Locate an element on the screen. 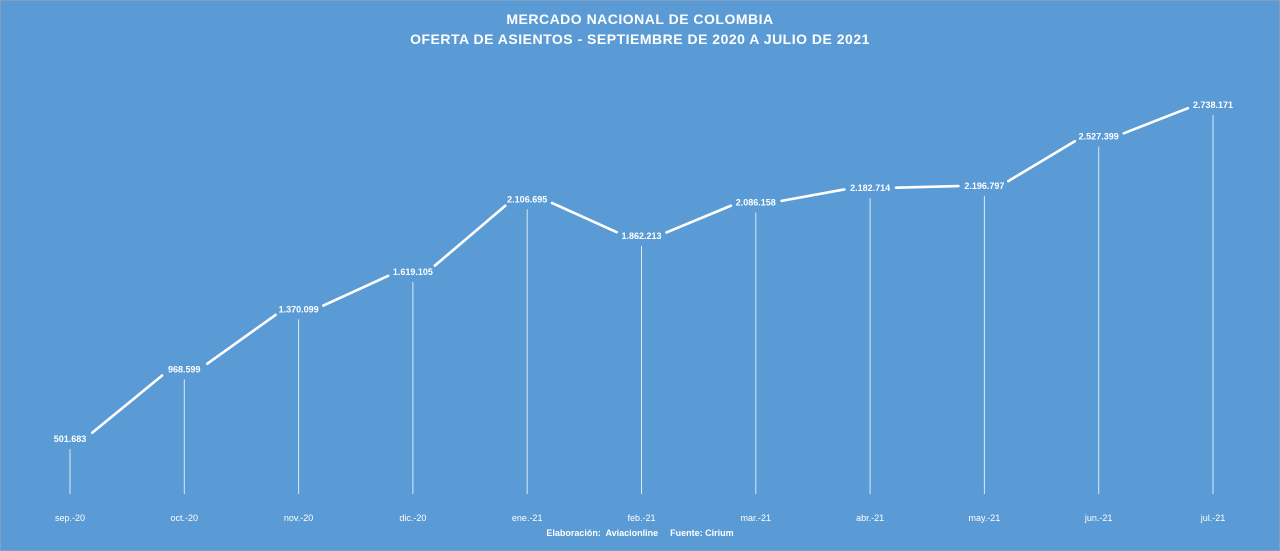 The image size is (1280, 551). fuente-label: Fuente: Cirium is located at coordinates (702, 533).